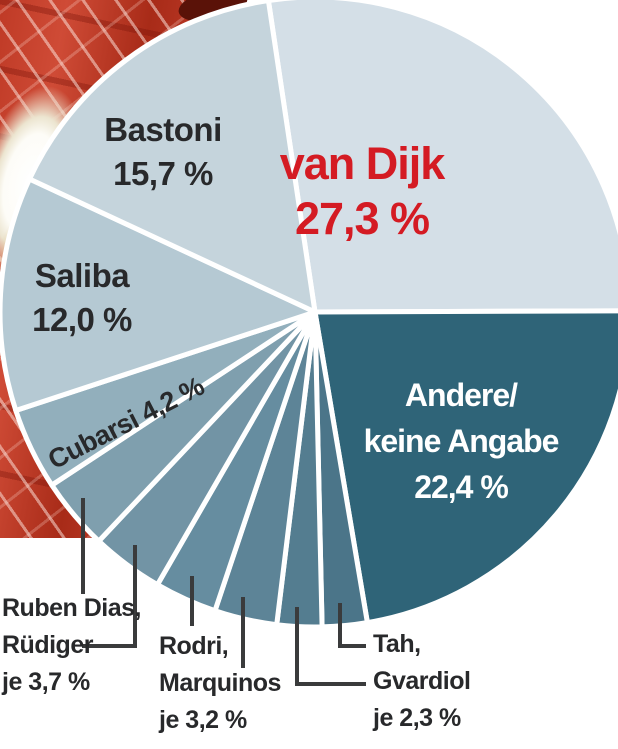 The image size is (618, 749). Describe the element at coordinates (461, 395) in the screenshot. I see `label-andere-line1: Andere/` at that location.